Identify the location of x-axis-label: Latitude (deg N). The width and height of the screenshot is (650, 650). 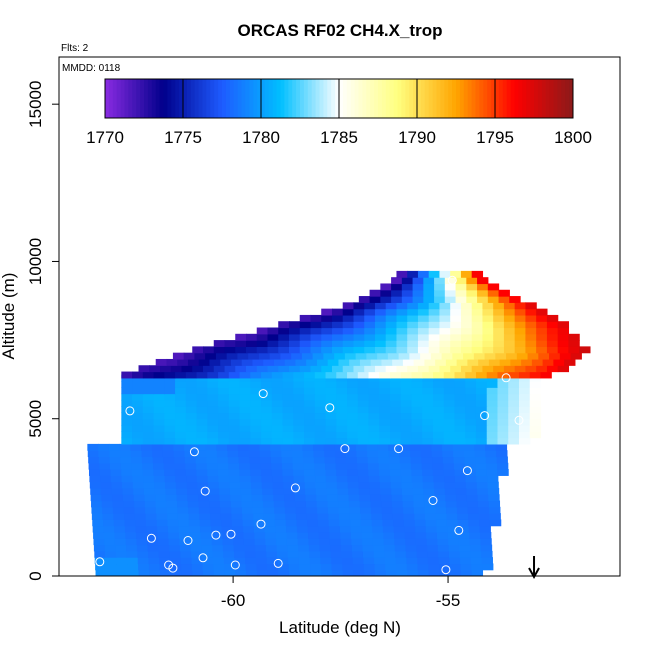
(340, 627).